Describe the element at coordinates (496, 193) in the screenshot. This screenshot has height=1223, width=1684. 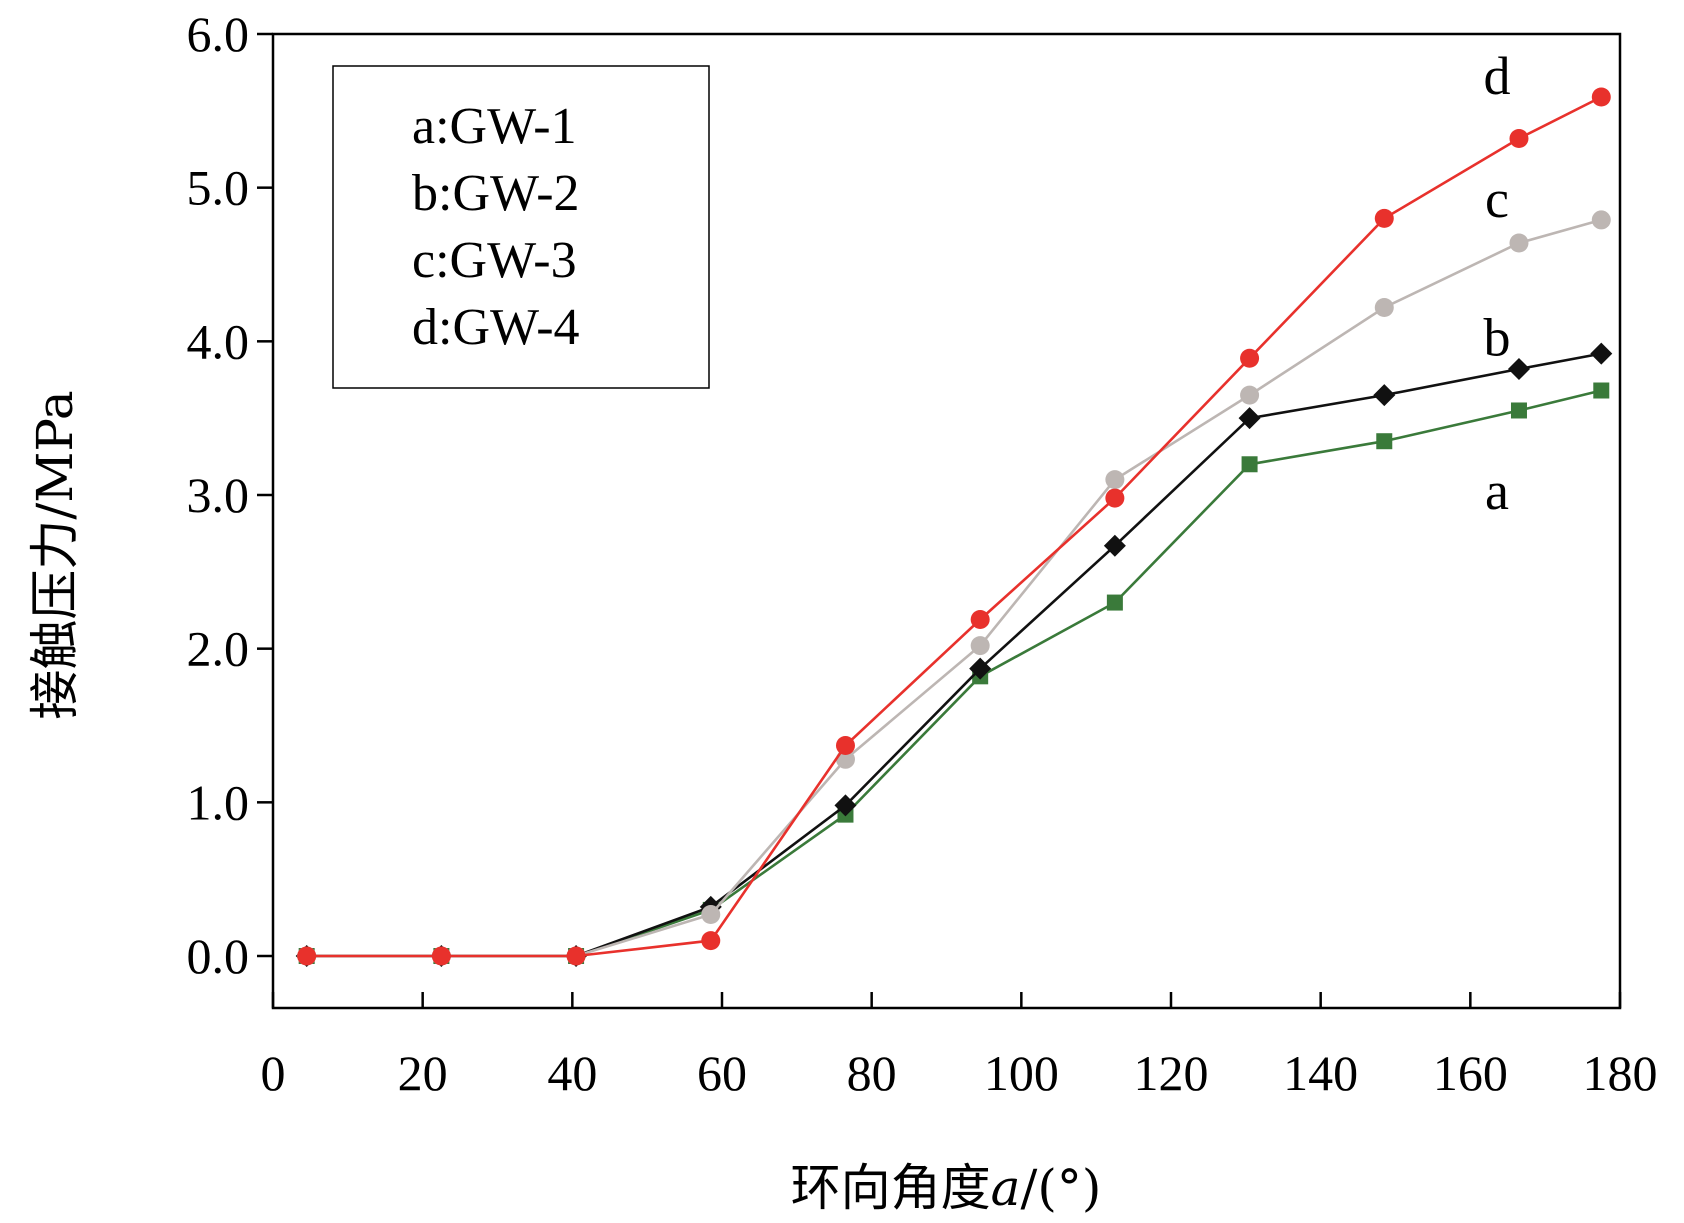
I see `legend-entry-b: b:GW-2` at that location.